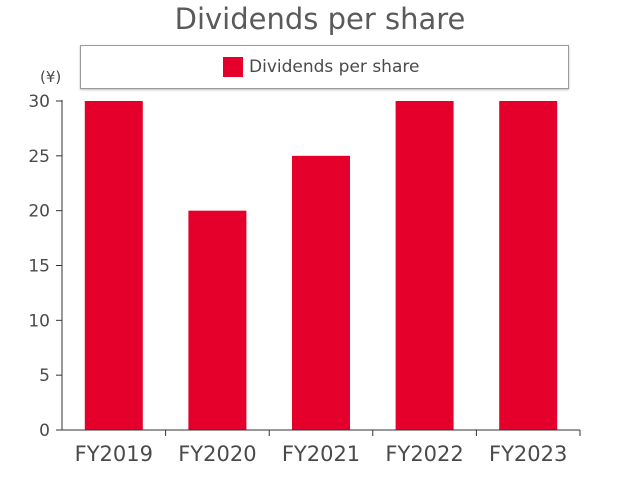  Describe the element at coordinates (39, 212) in the screenshot. I see `y-tick-label: 20` at that location.